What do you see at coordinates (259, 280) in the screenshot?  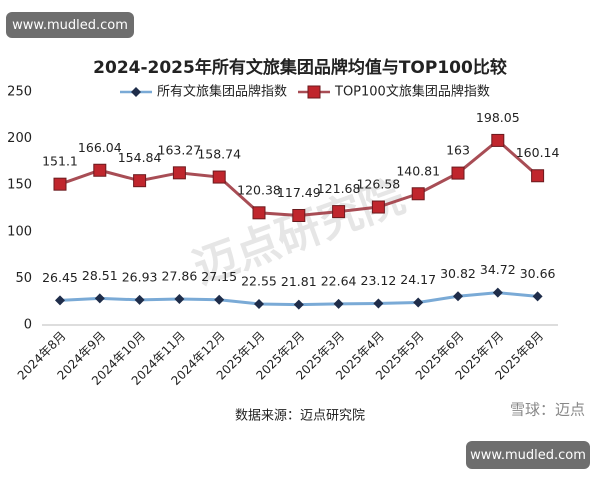 I see `value-label: 22.55` at bounding box center [259, 280].